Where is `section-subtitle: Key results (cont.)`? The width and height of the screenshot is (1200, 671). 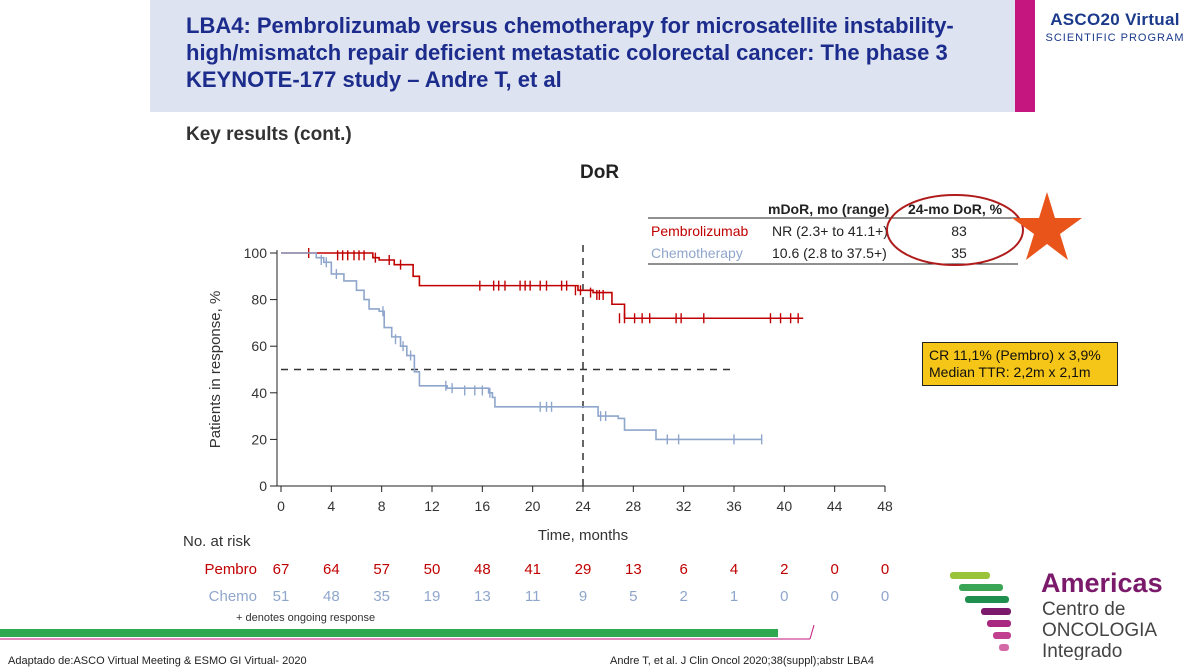
section-subtitle: Key results (cont.) is located at coordinates (269, 134).